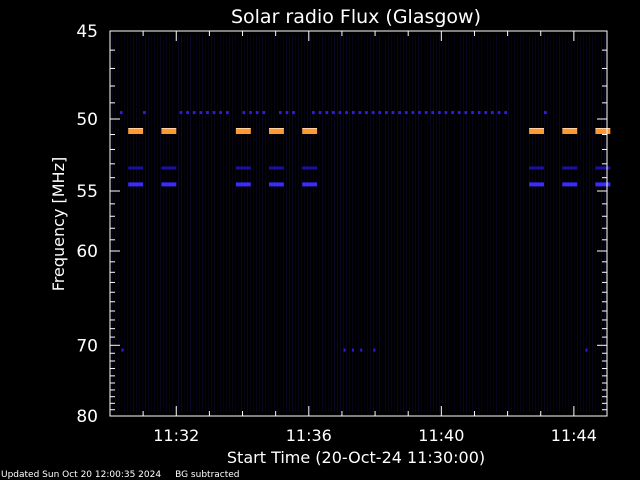  I want to click on emission-burst-highlight, so click(570, 128).